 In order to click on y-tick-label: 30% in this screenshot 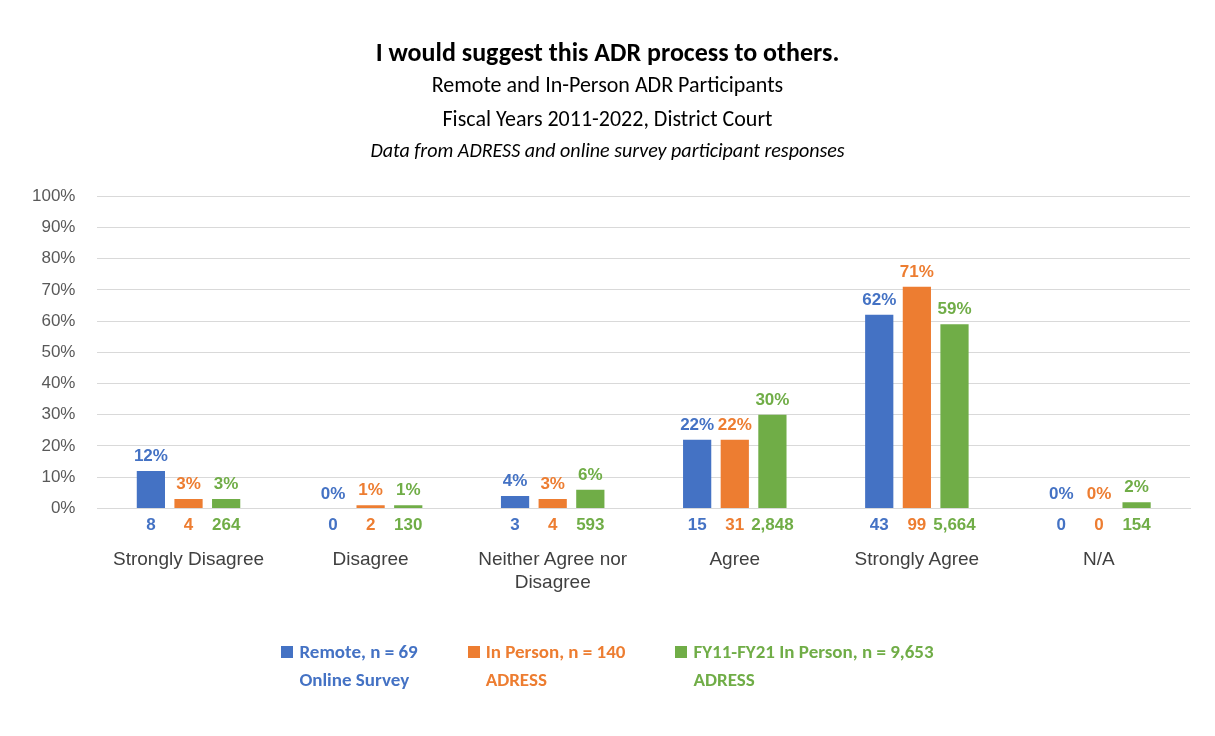, I will do `click(58, 414)`.